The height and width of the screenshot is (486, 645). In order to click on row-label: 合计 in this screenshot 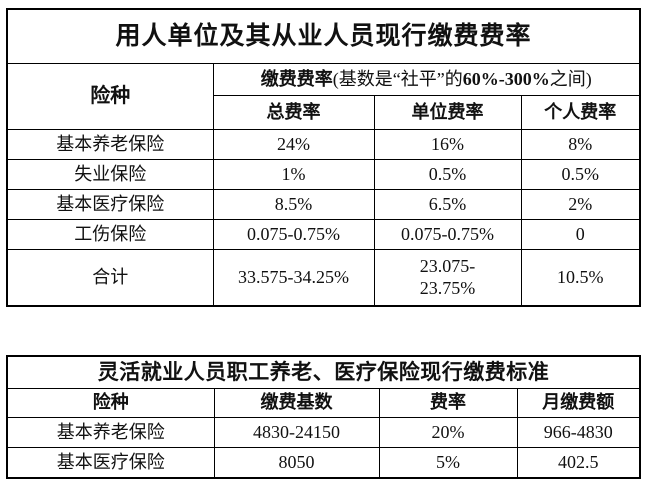, I will do `click(110, 277)`.